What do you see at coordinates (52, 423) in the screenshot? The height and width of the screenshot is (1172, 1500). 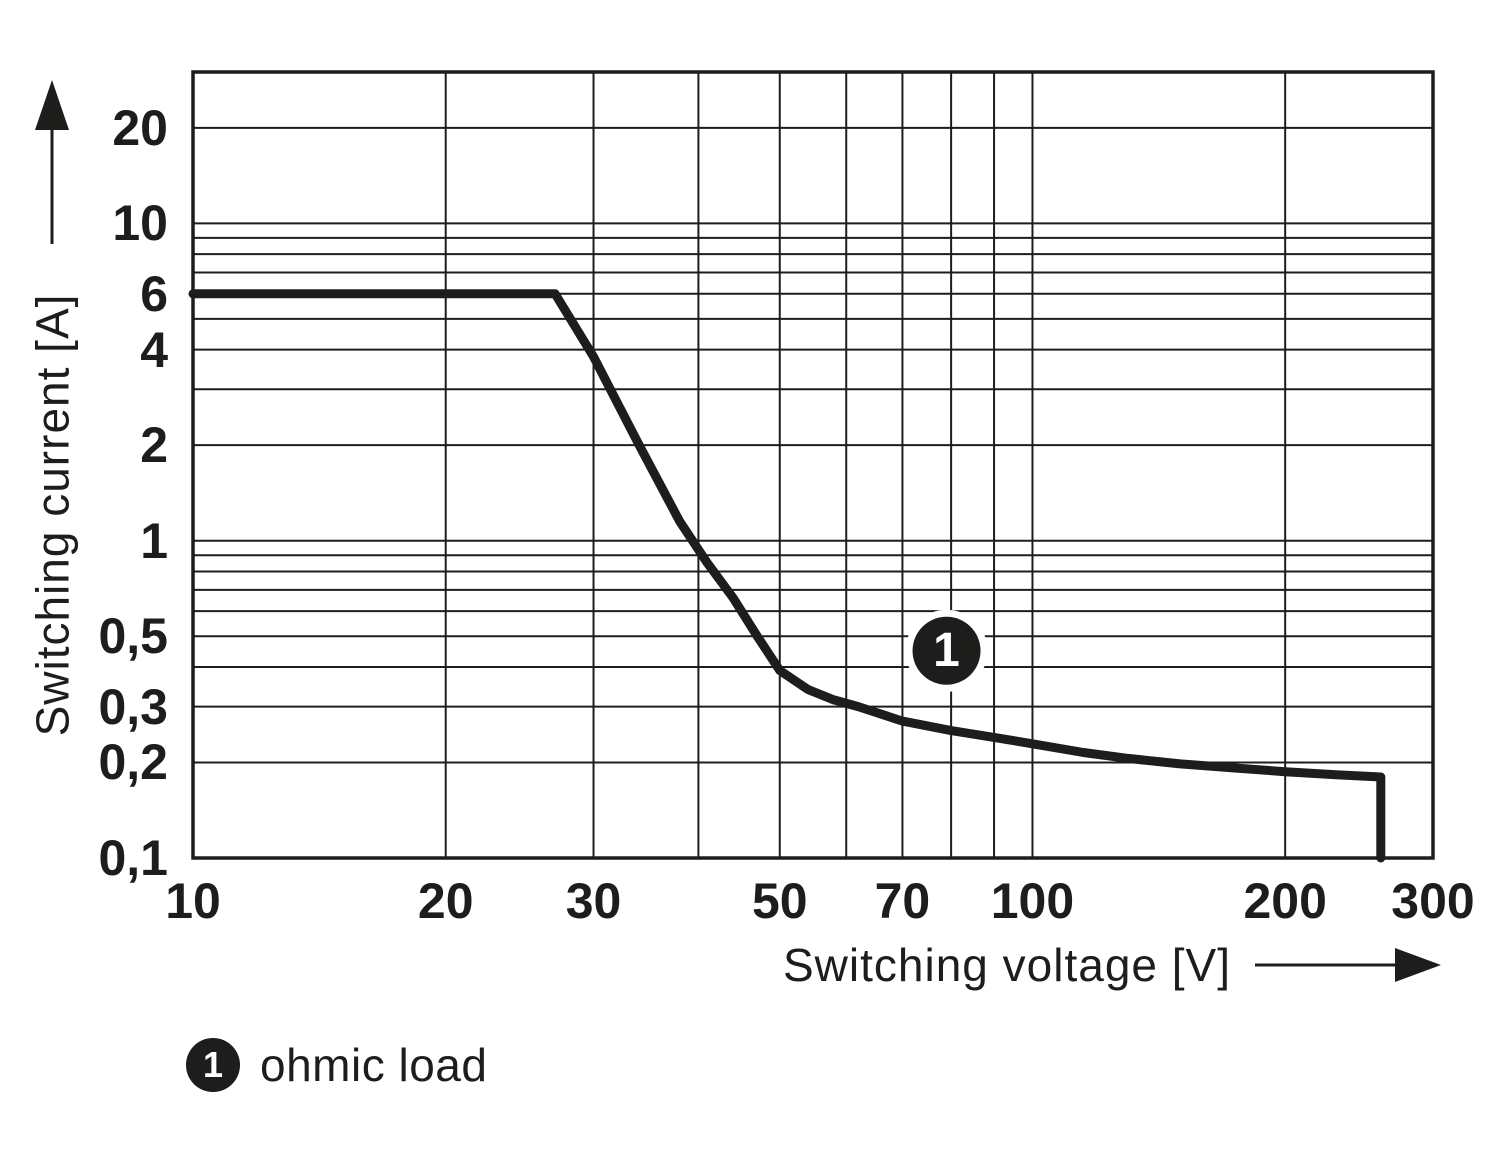 I see `y-axis-title-group: Switching current [A]` at bounding box center [52, 423].